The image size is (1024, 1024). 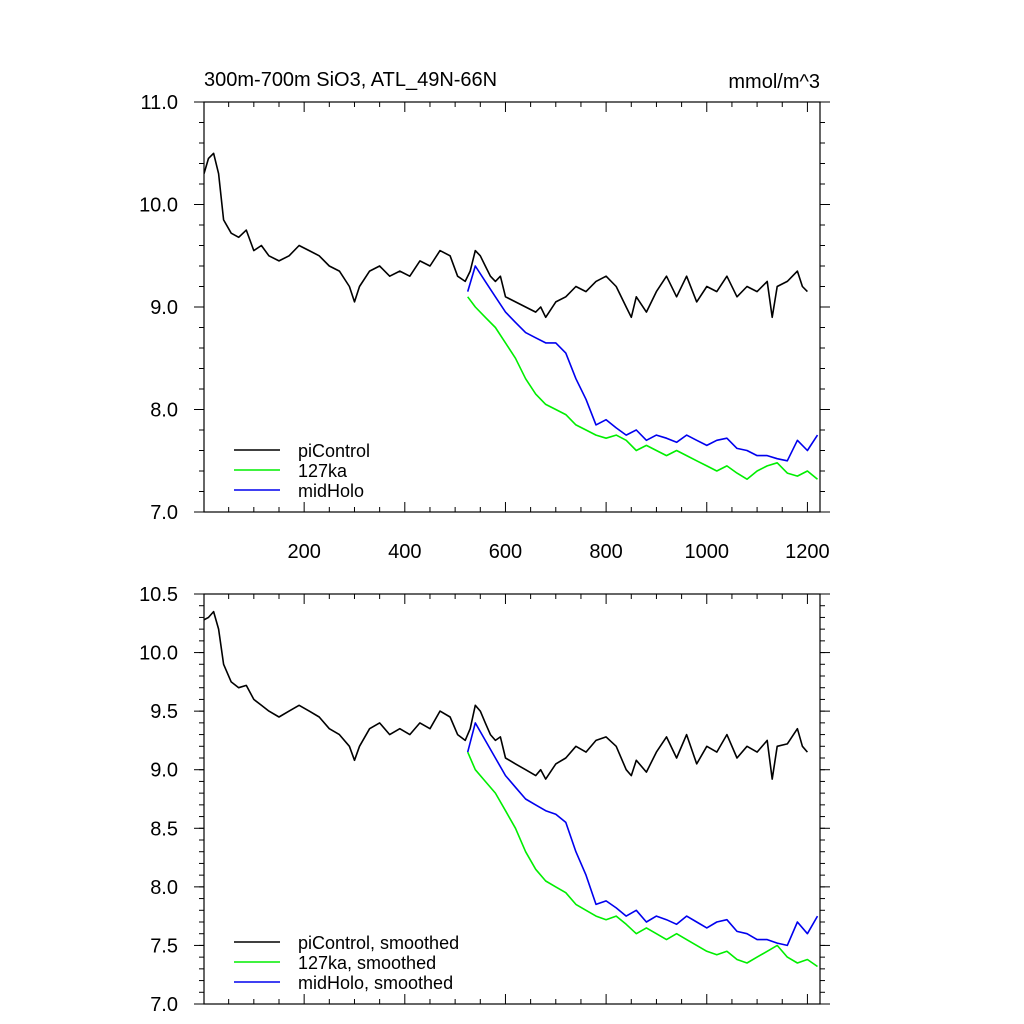 I want to click on chart-title: 300m-700m SiO3, ATL_49N-66N, so click(x=350, y=80).